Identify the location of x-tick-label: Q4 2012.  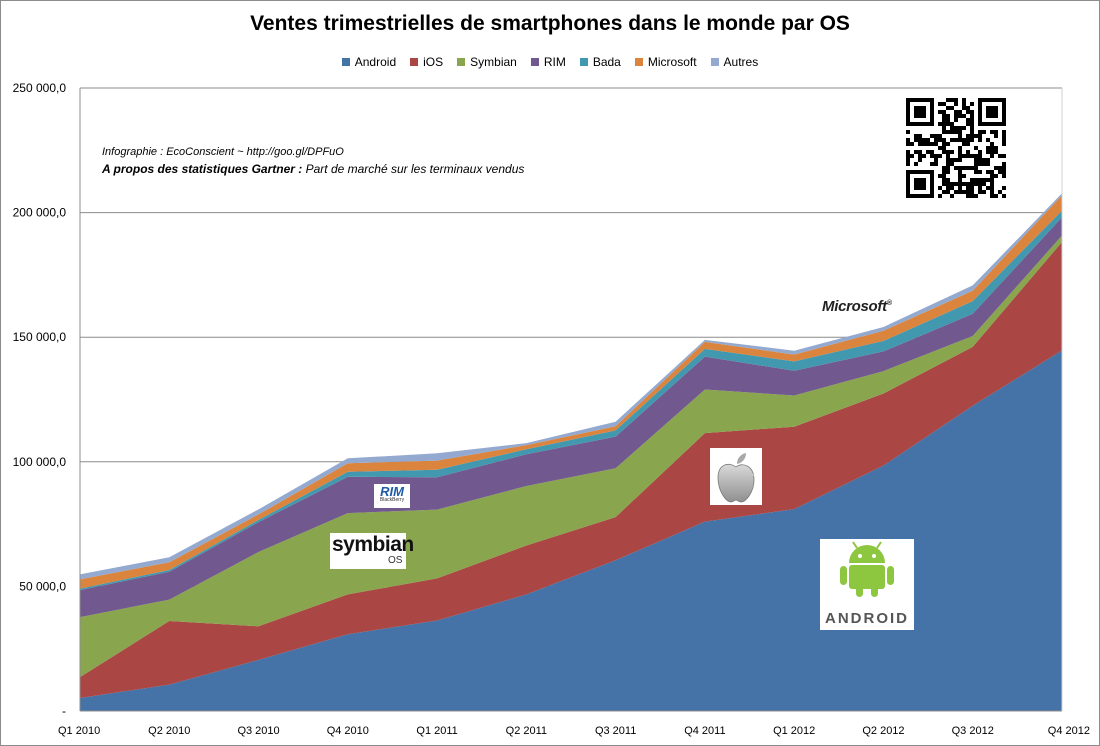
(1069, 731).